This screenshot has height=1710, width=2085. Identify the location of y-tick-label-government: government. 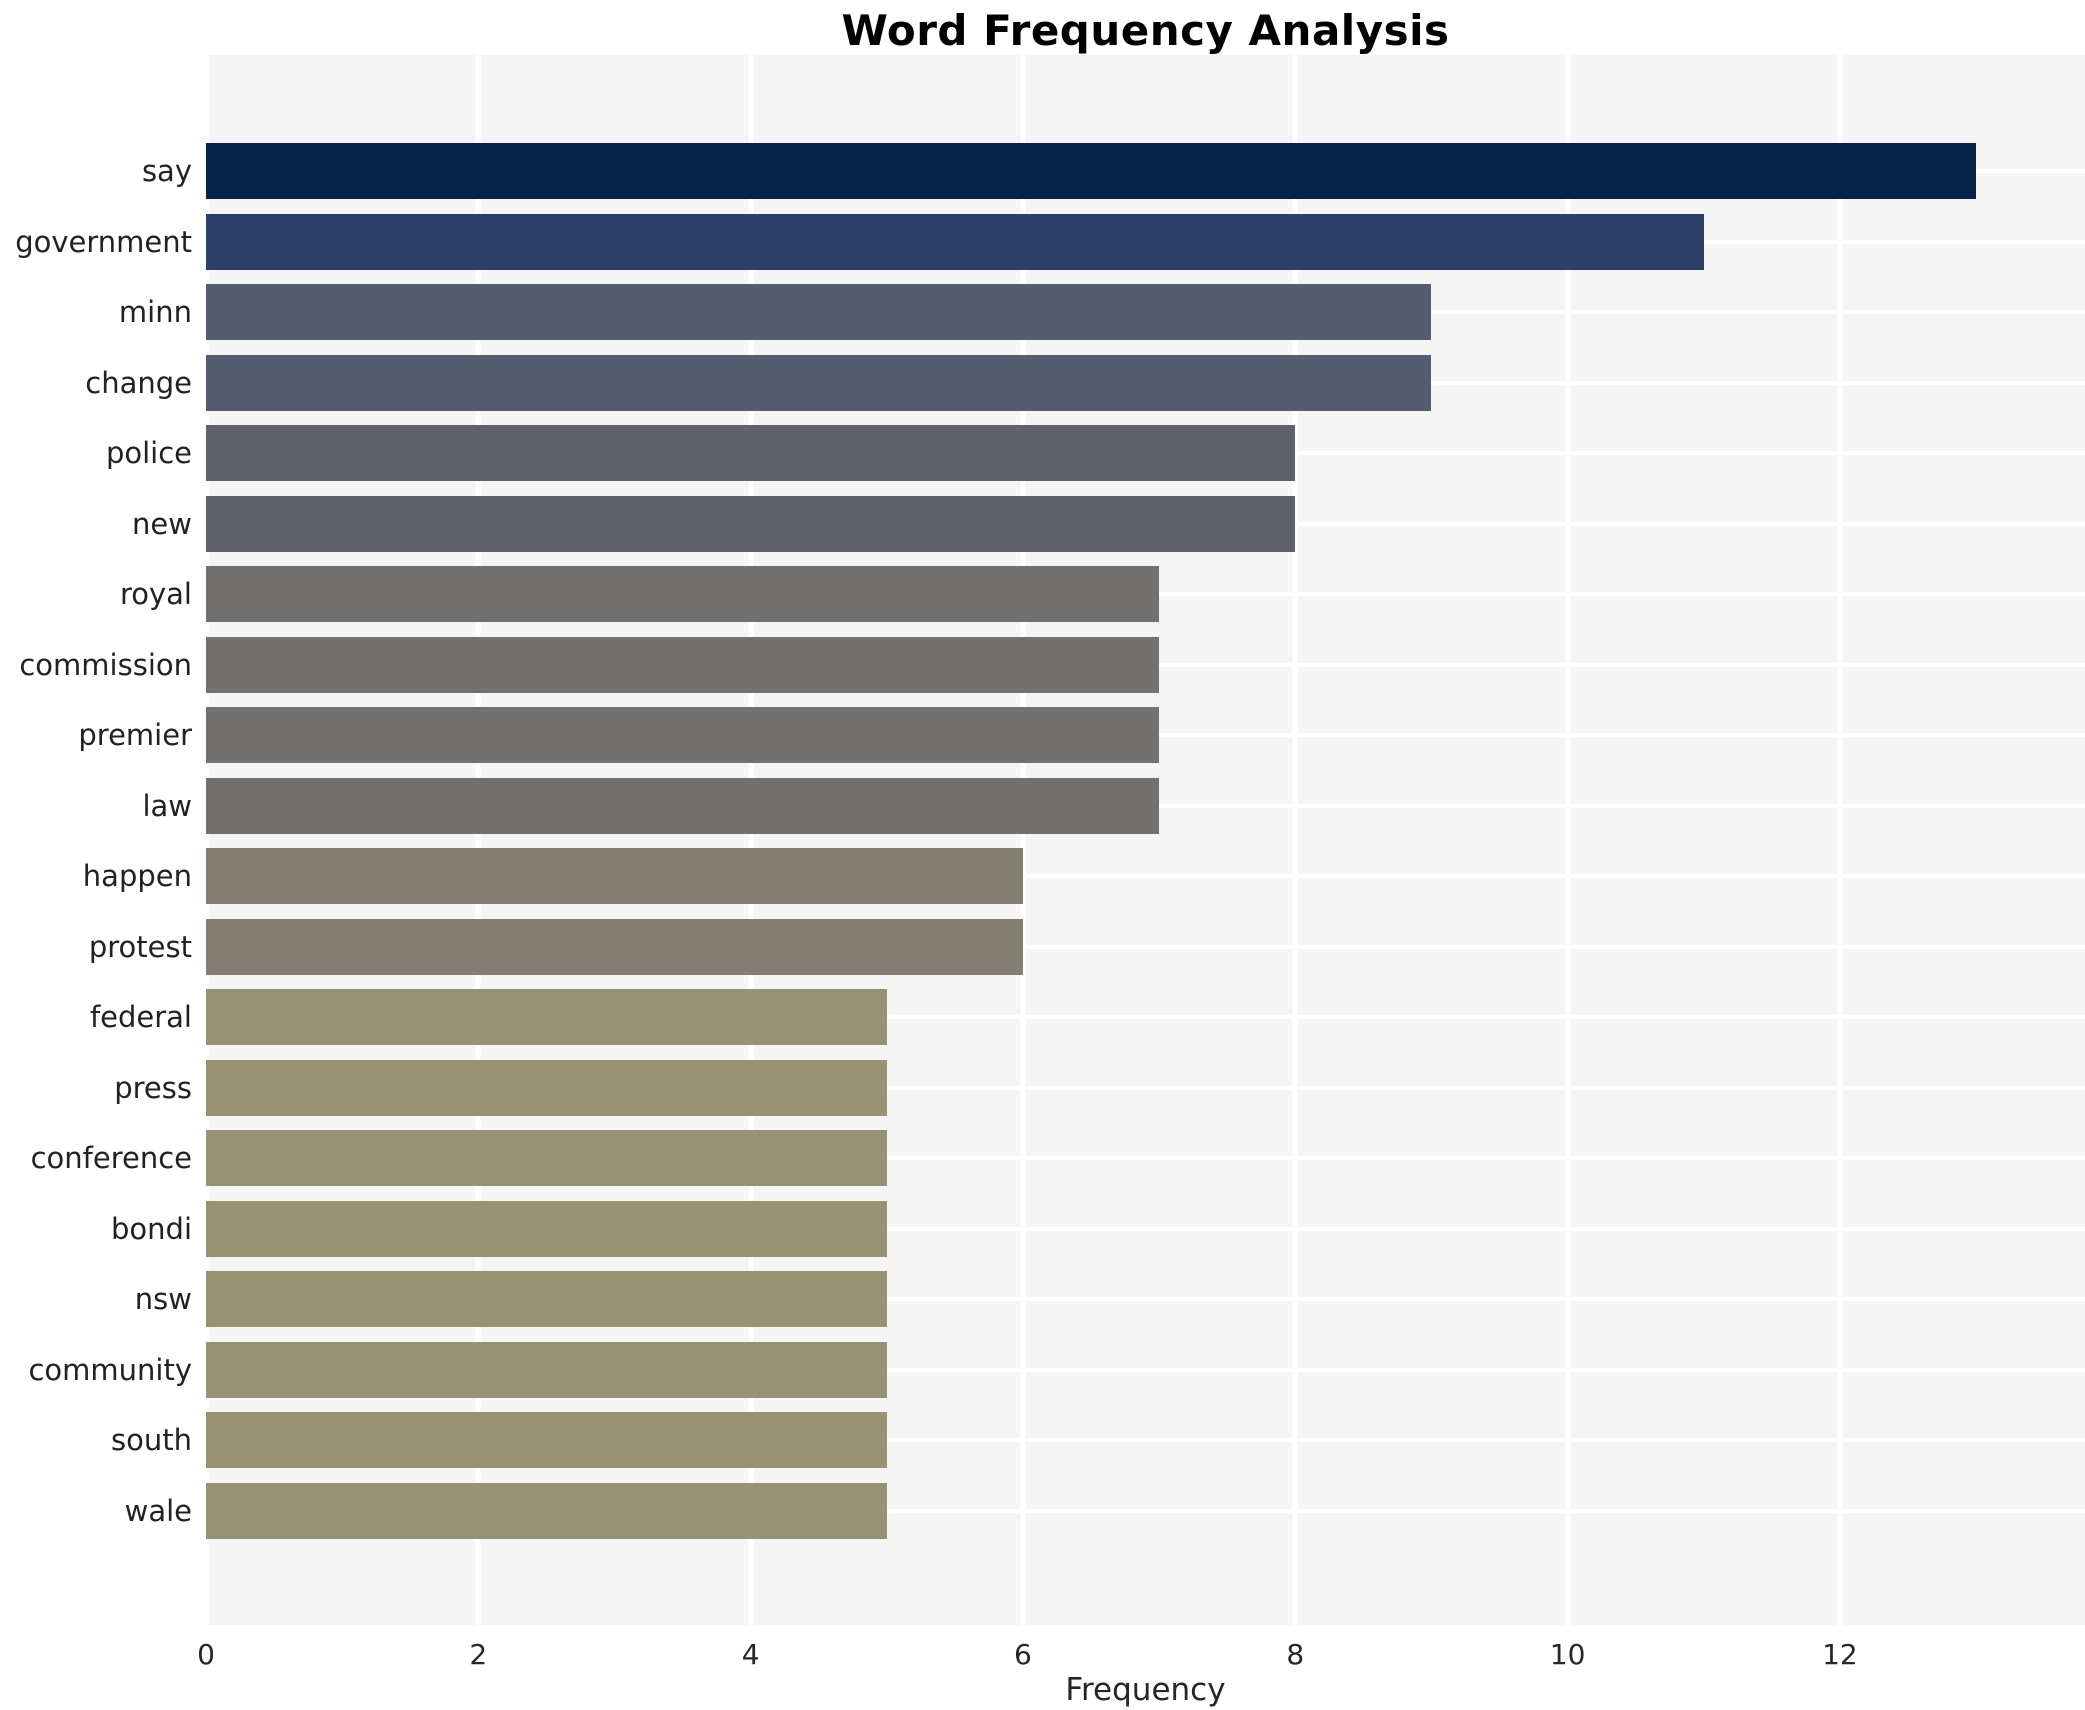
(103, 241).